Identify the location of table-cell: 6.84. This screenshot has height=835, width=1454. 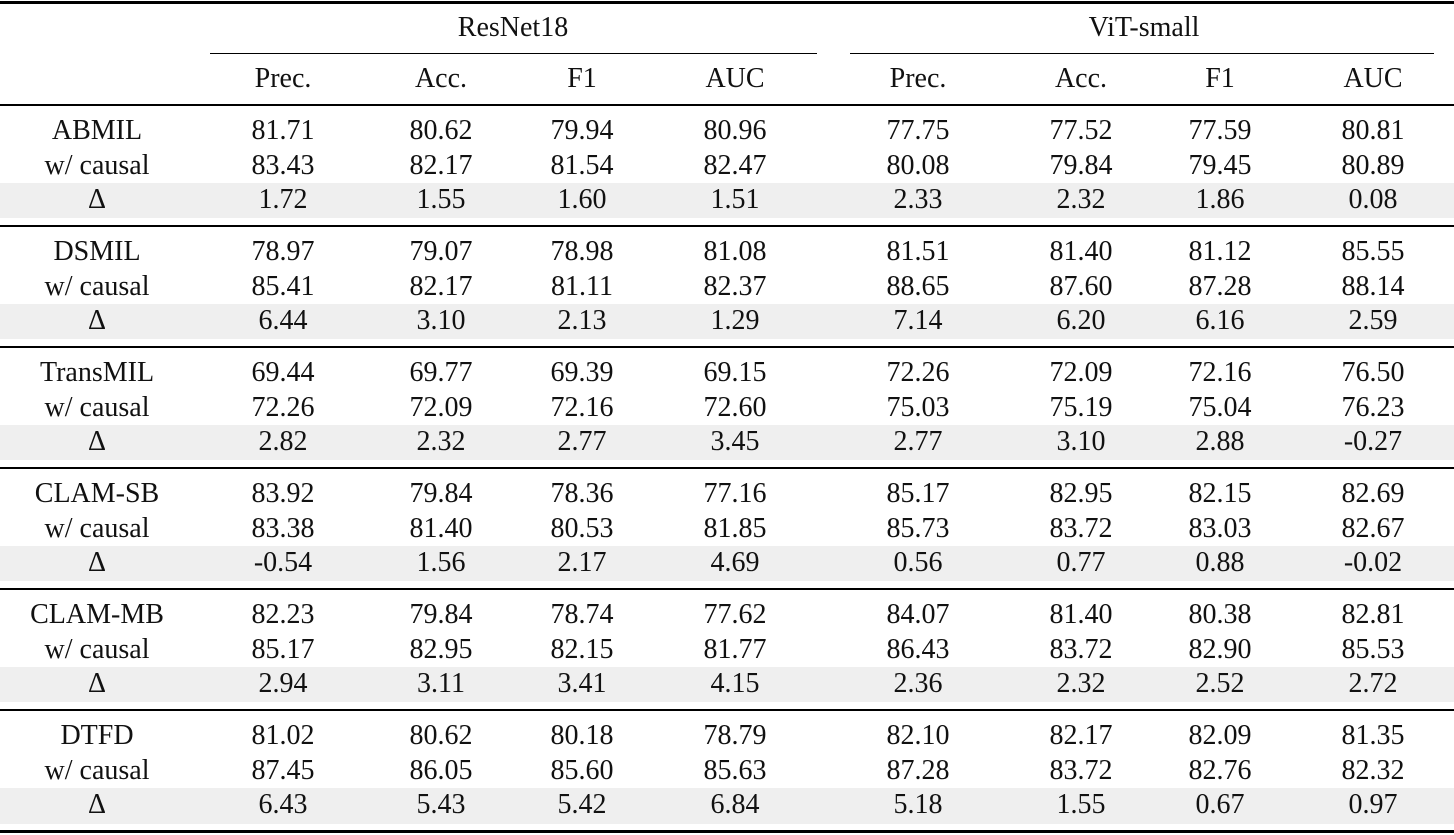
(735, 804).